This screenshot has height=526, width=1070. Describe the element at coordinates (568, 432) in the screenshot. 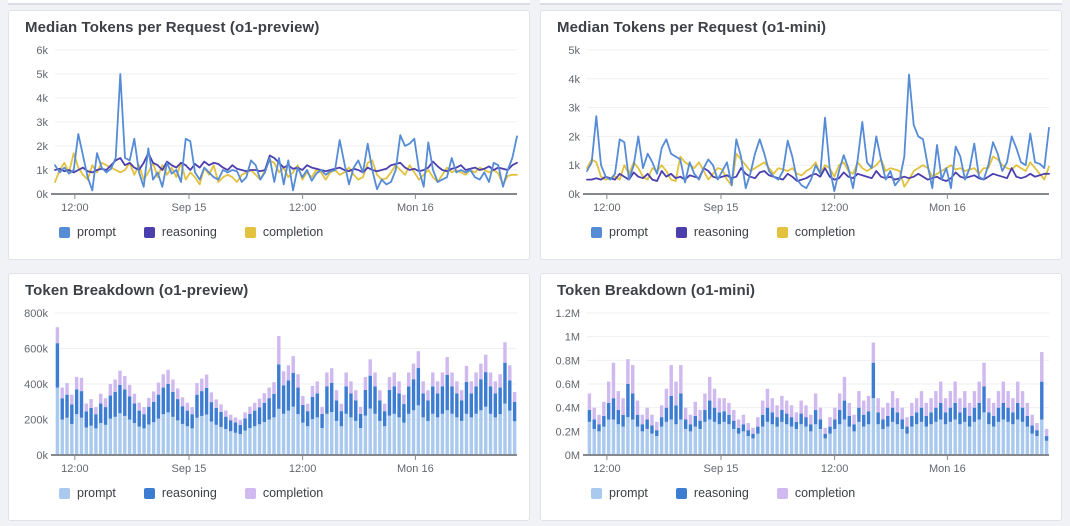

I see `svg-text: 0.2M` at that location.